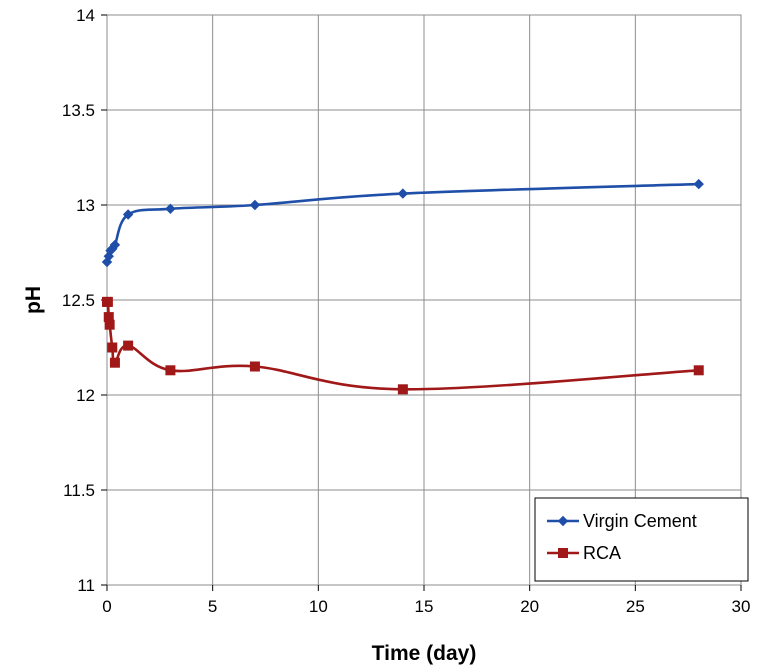 The width and height of the screenshot is (762, 667). Describe the element at coordinates (424, 653) in the screenshot. I see `x-axis-title: Time (day)` at that location.